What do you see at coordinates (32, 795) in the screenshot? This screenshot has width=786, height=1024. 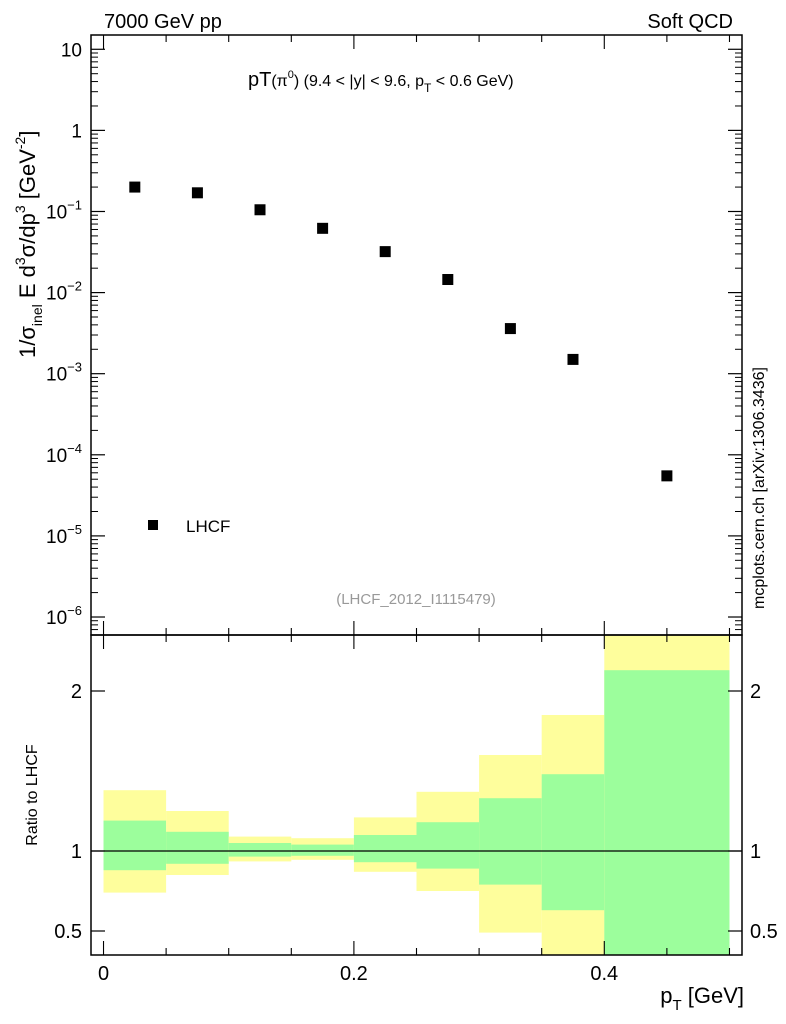 I see `ratio-axis-label: Ratio to LHCF` at bounding box center [32, 795].